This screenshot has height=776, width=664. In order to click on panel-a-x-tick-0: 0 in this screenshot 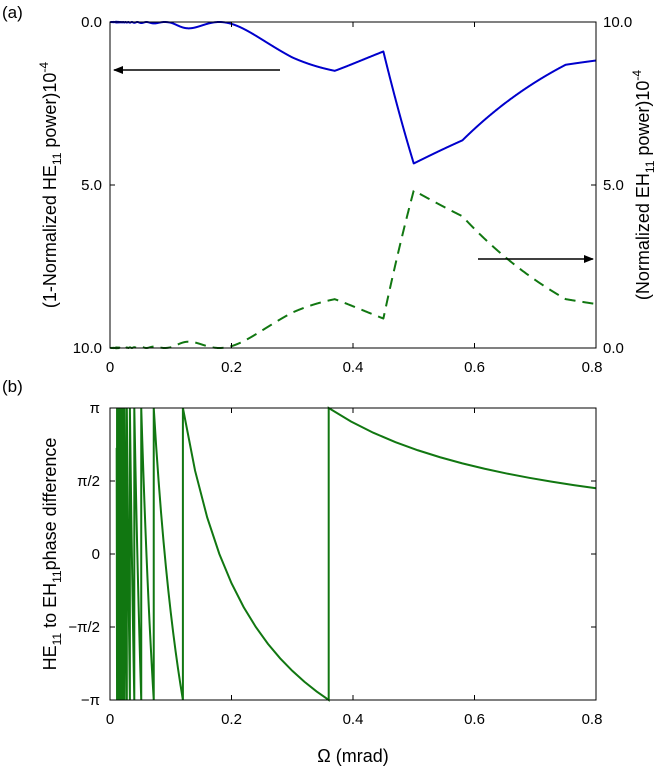, I will do `click(110, 367)`.